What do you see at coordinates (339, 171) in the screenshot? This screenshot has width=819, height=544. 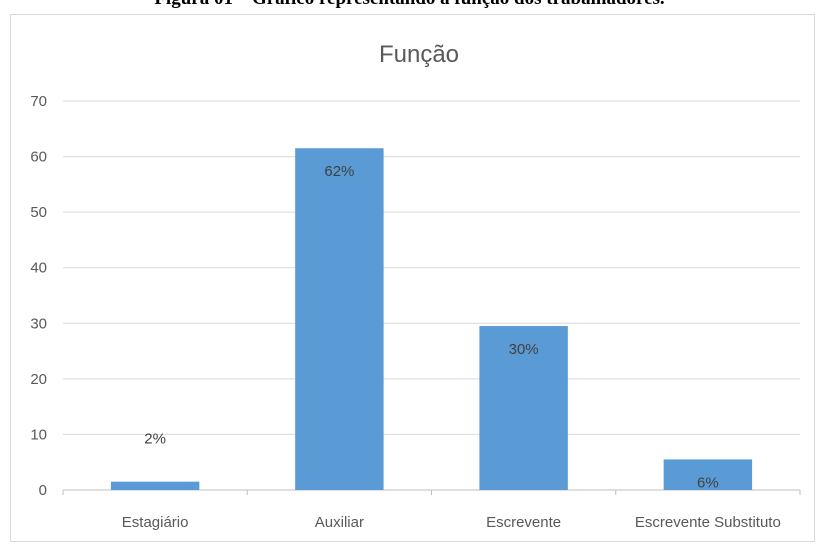 I see `data-label: 62%` at bounding box center [339, 171].